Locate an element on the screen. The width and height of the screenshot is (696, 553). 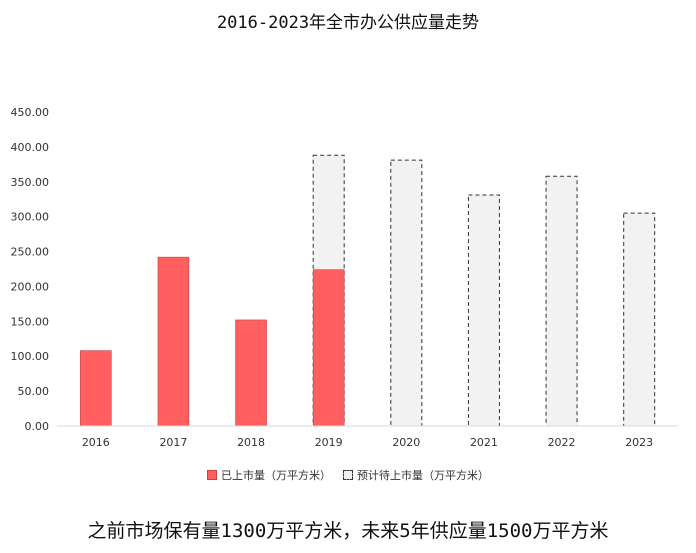
legend-label-actual: 已上市量（万平方米） is located at coordinates (276, 475).